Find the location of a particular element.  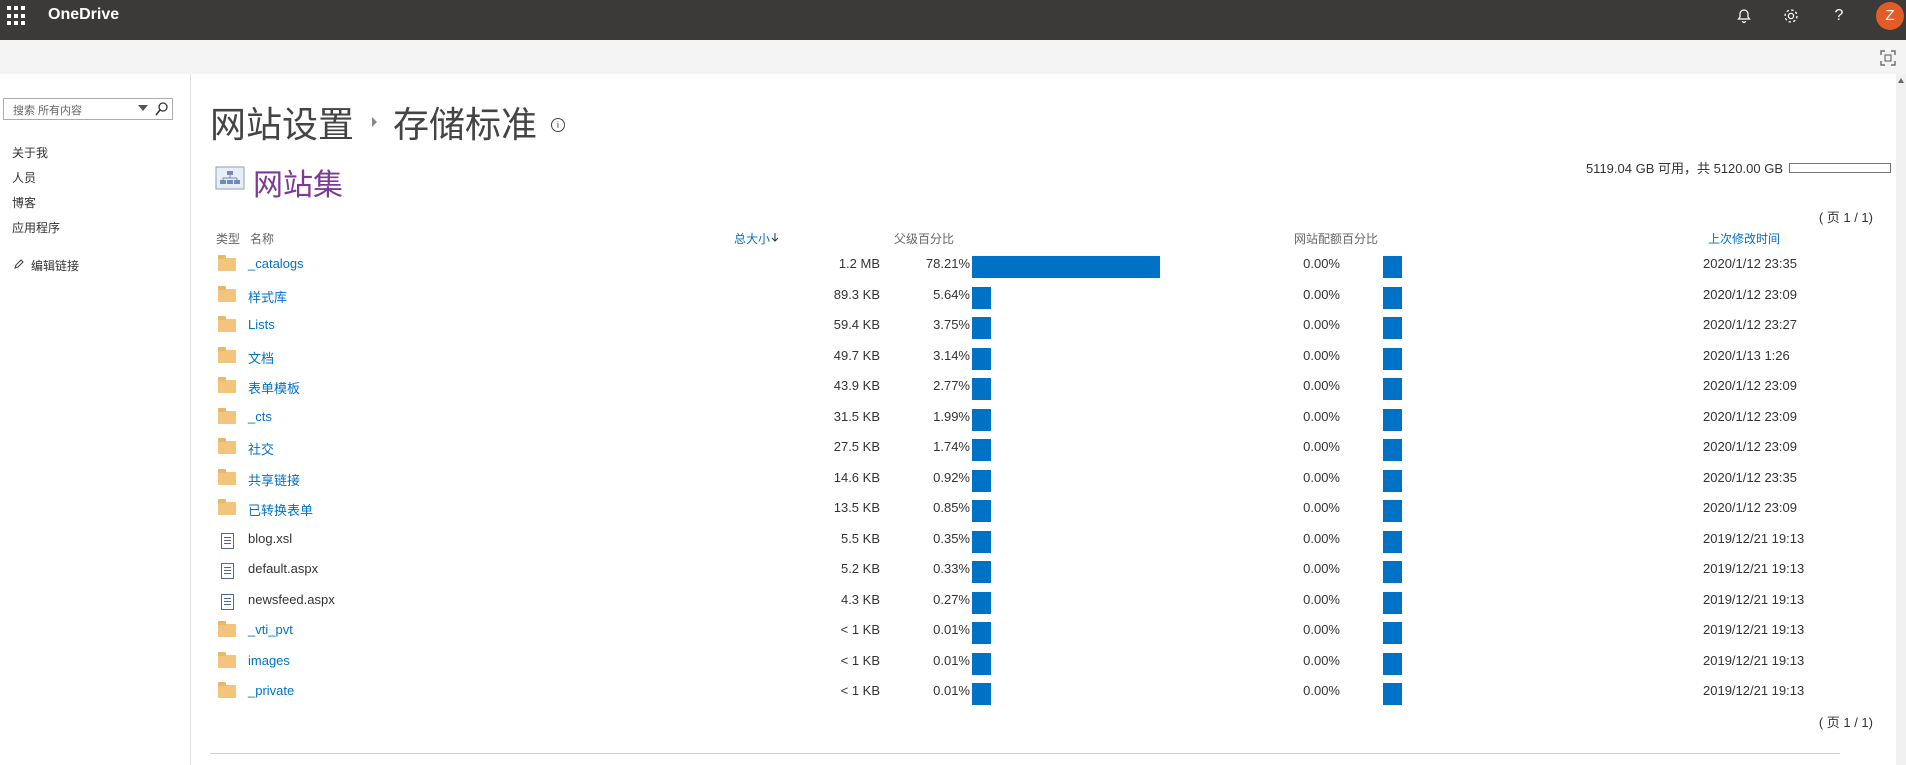

item-name: 样式库 is located at coordinates (268, 297).